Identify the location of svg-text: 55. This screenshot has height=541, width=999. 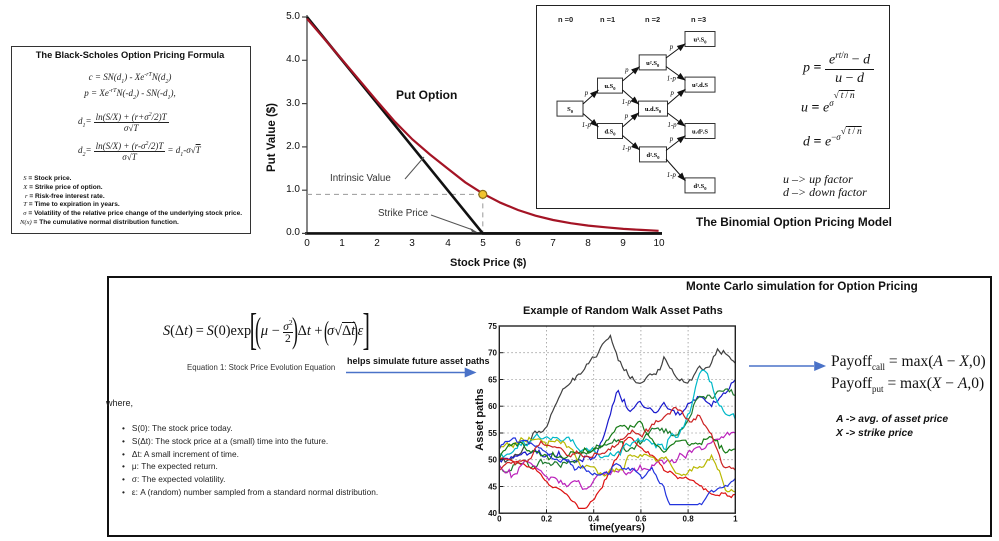
(492, 433).